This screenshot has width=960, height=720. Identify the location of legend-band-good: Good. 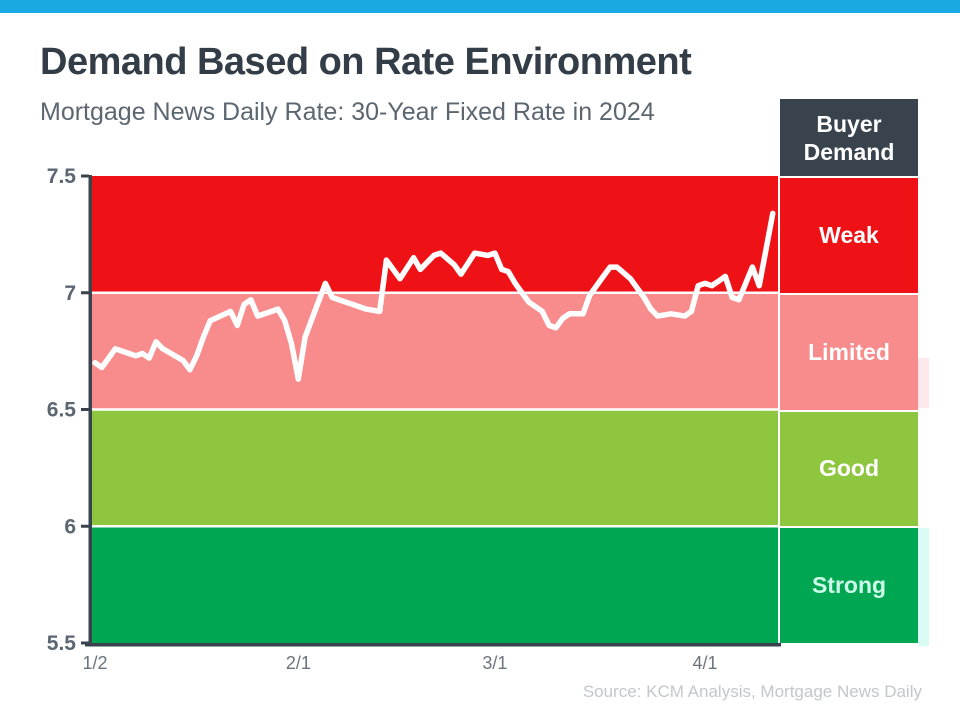
(849, 468).